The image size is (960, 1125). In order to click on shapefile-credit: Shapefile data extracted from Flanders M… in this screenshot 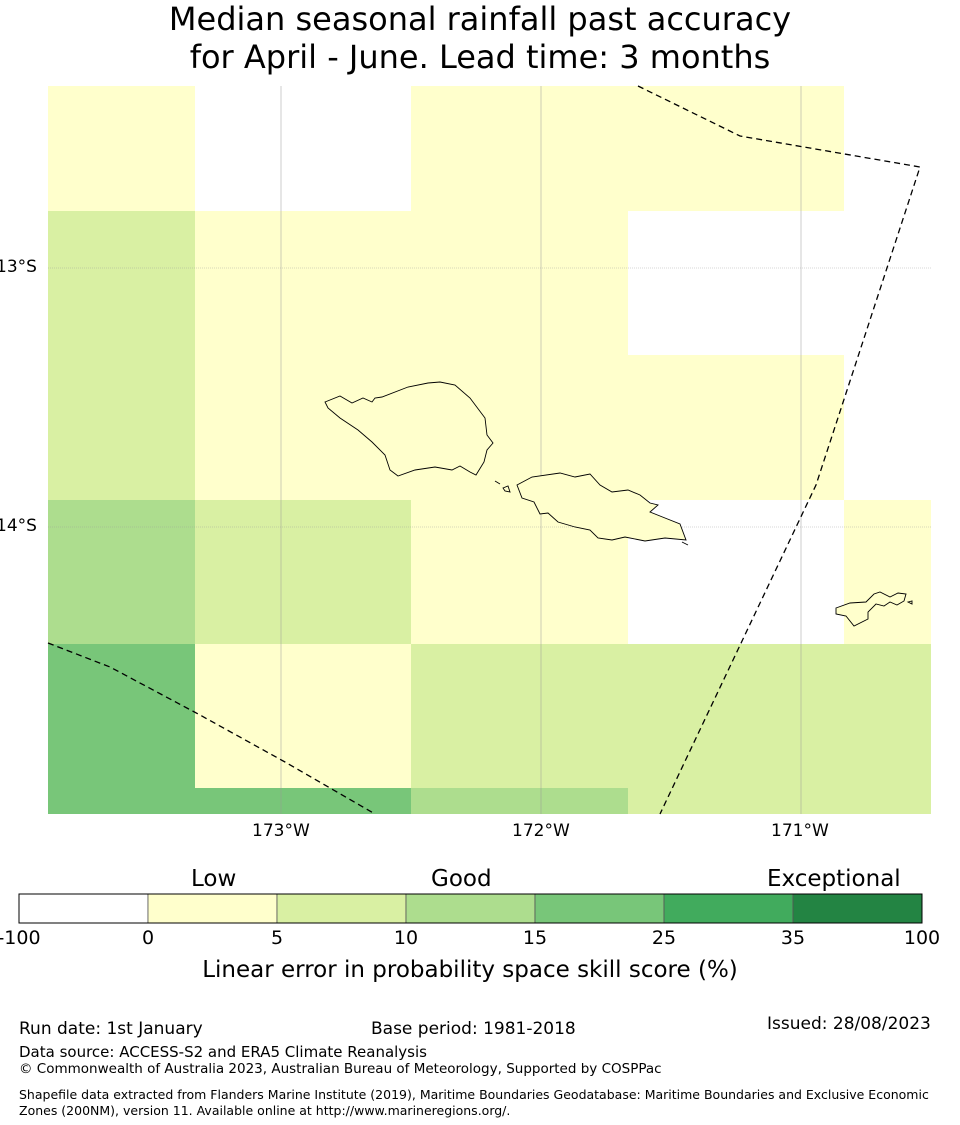, I will do `click(474, 1102)`.